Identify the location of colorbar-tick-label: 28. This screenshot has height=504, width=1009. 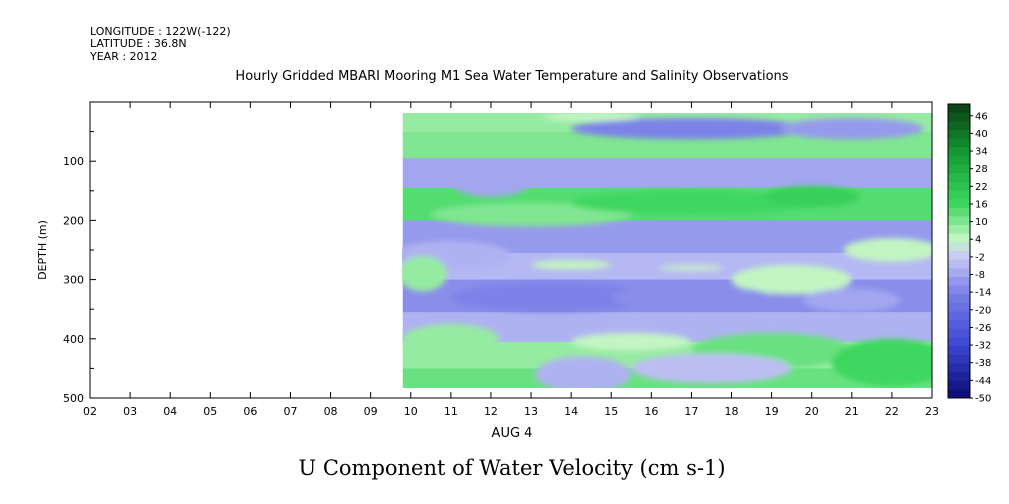
(981, 169).